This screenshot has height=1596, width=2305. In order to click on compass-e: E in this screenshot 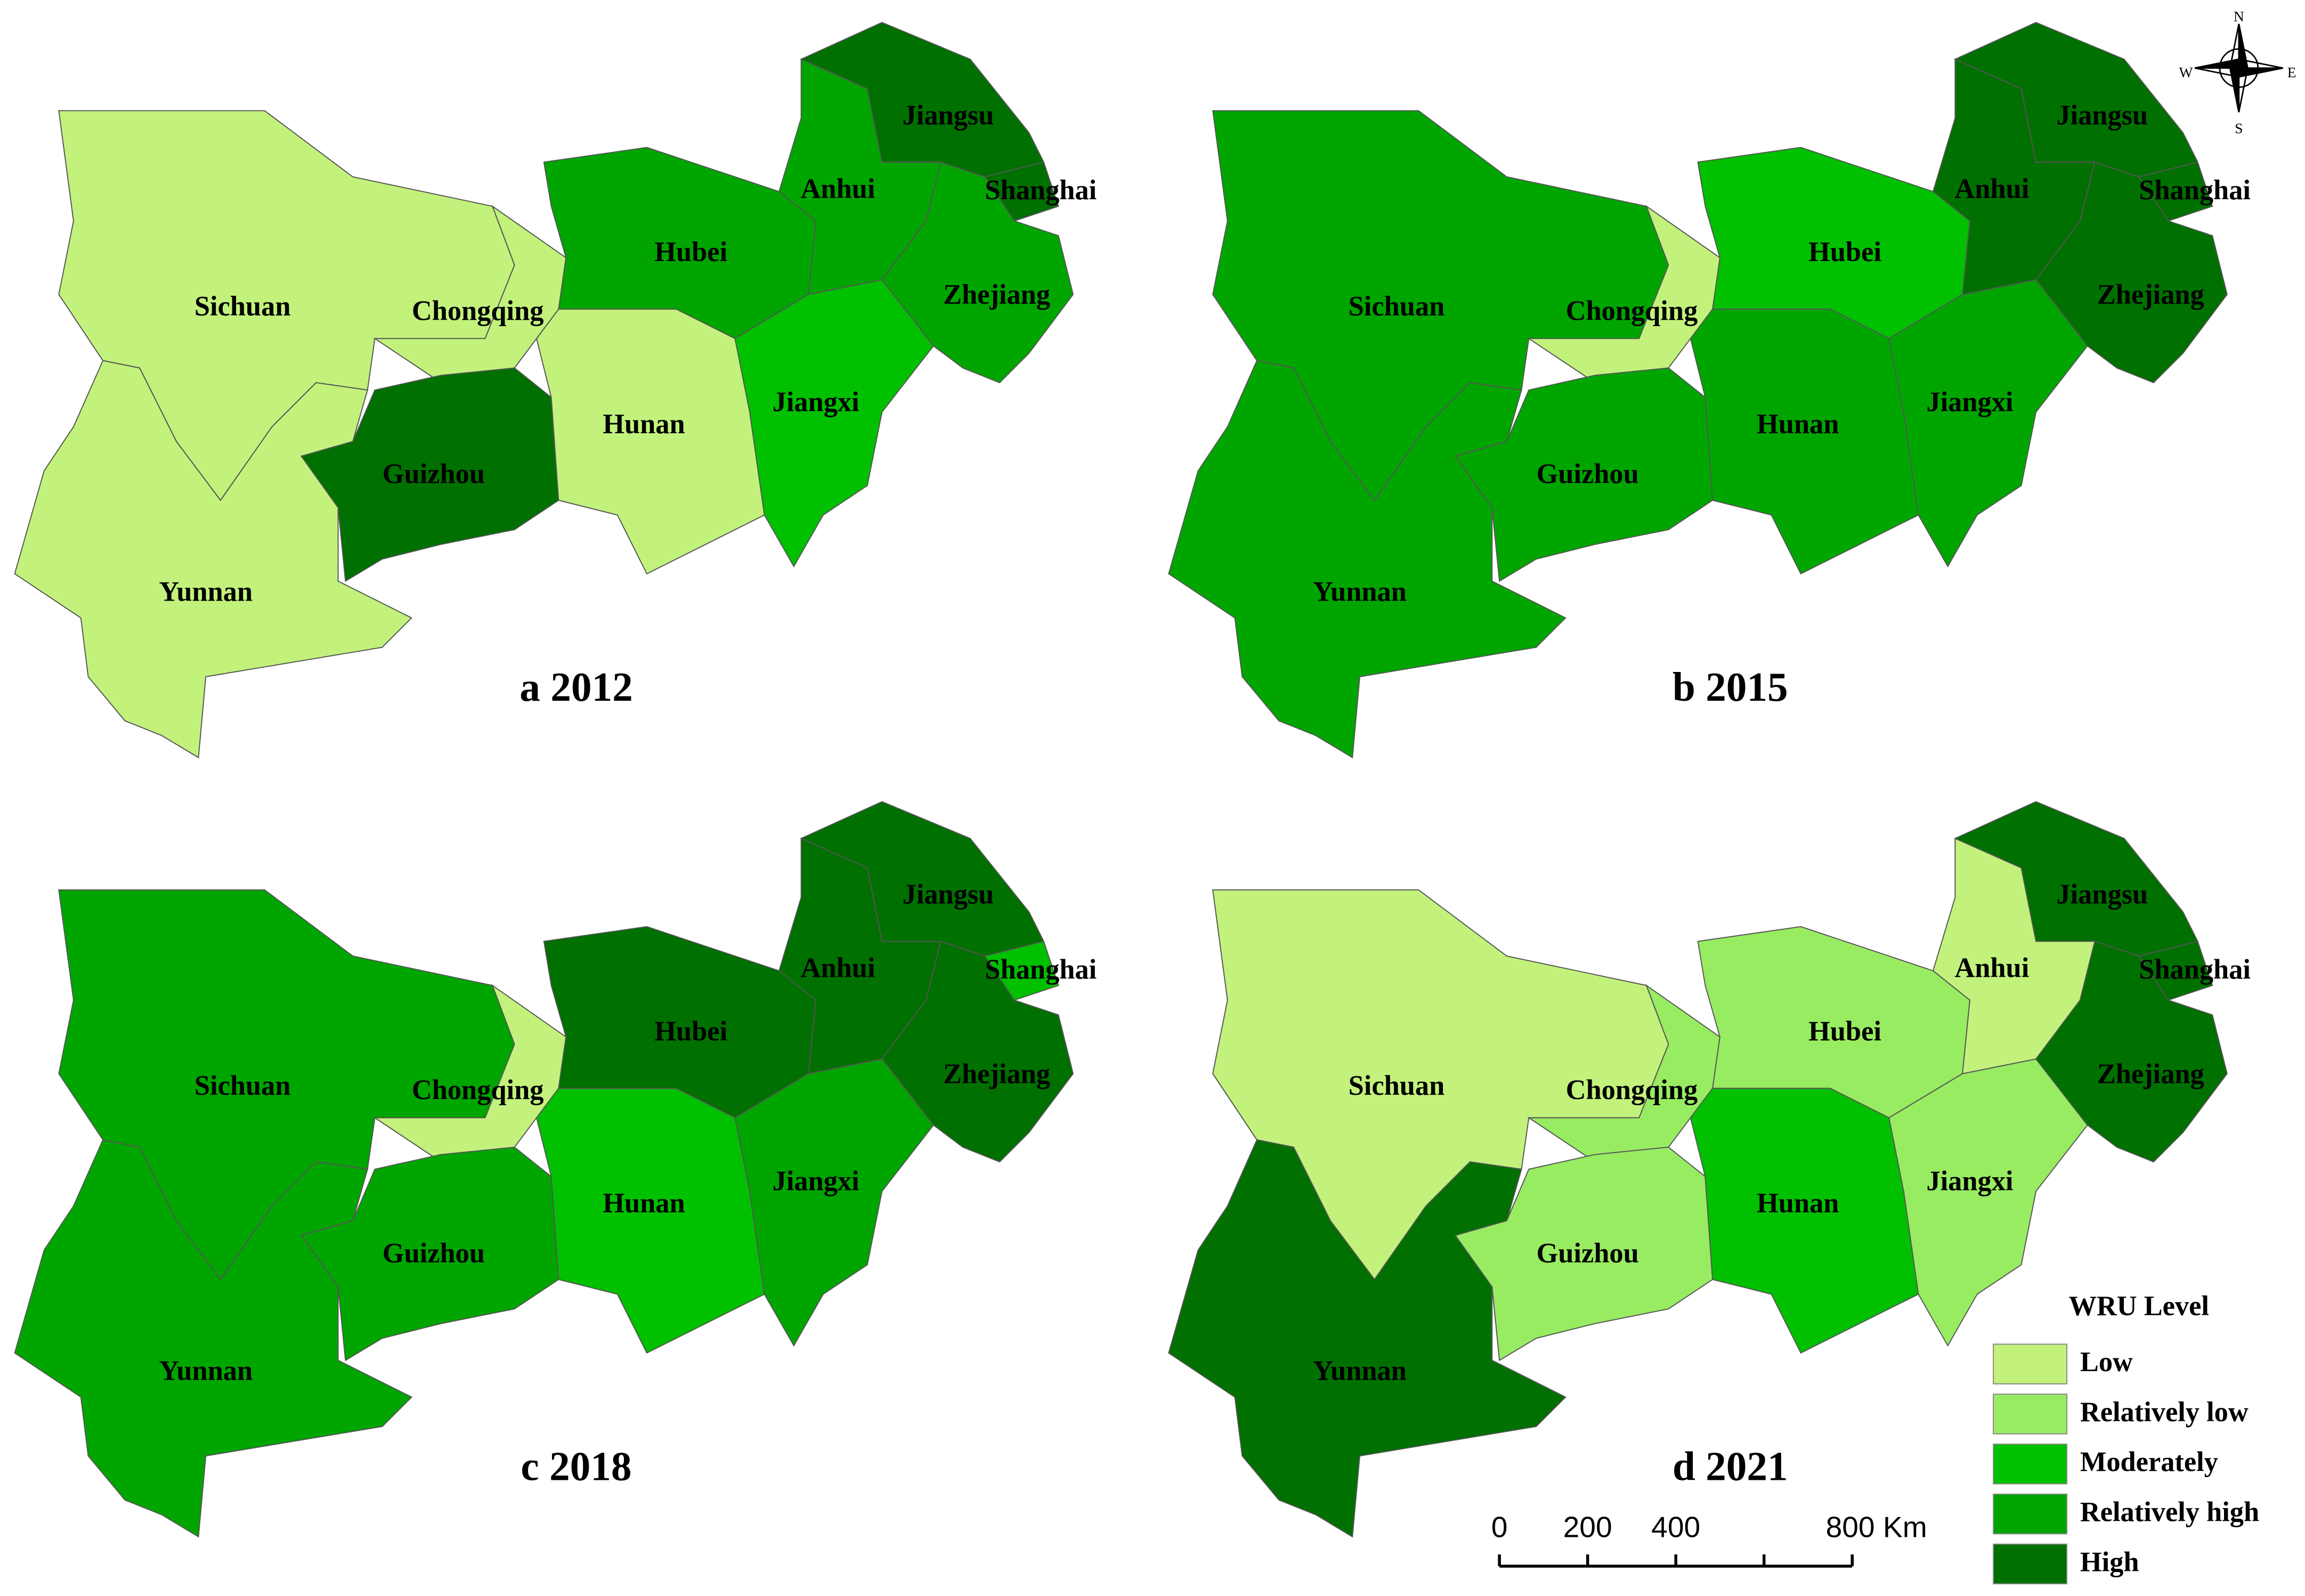, I will do `click(2291, 72)`.